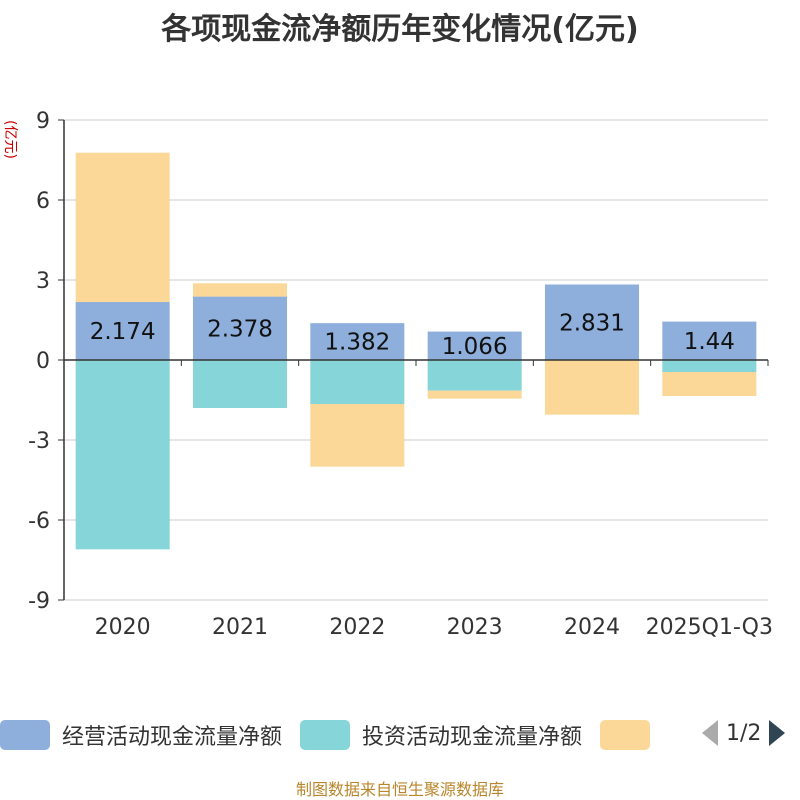  Describe the element at coordinates (43, 361) in the screenshot. I see `y-tick-label: 0` at that location.